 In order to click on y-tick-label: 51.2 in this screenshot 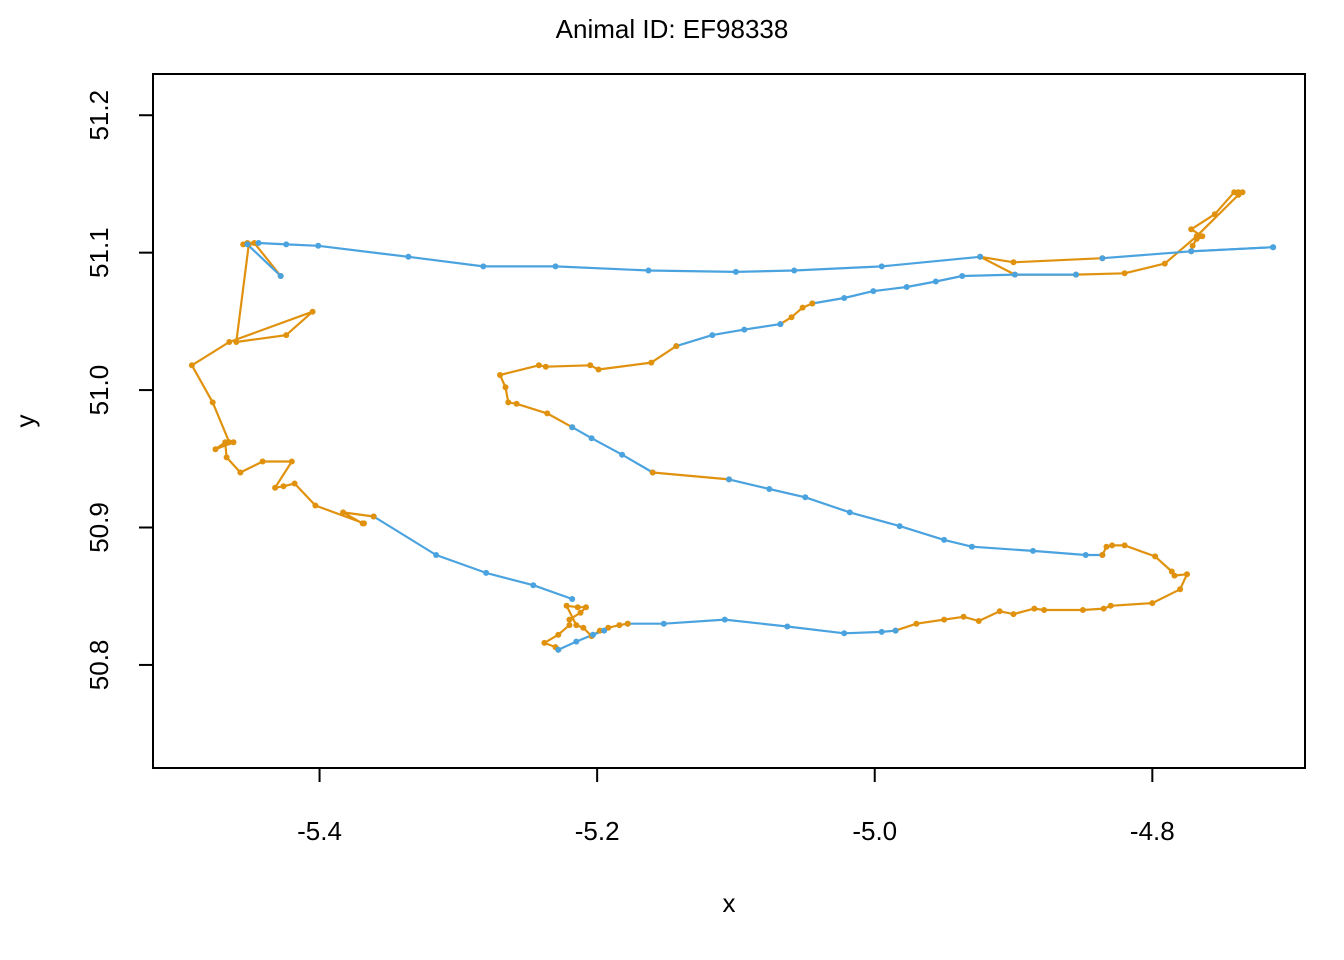, I will do `click(99, 115)`.